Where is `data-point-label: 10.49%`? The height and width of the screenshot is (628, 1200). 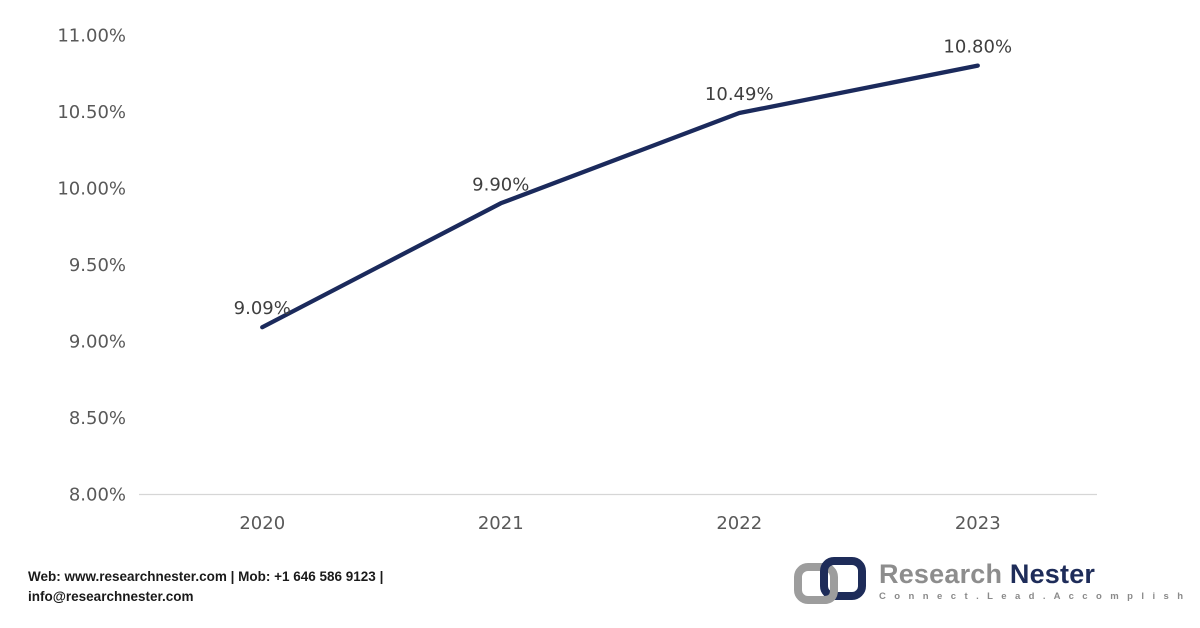
data-point-label: 10.49% is located at coordinates (739, 94).